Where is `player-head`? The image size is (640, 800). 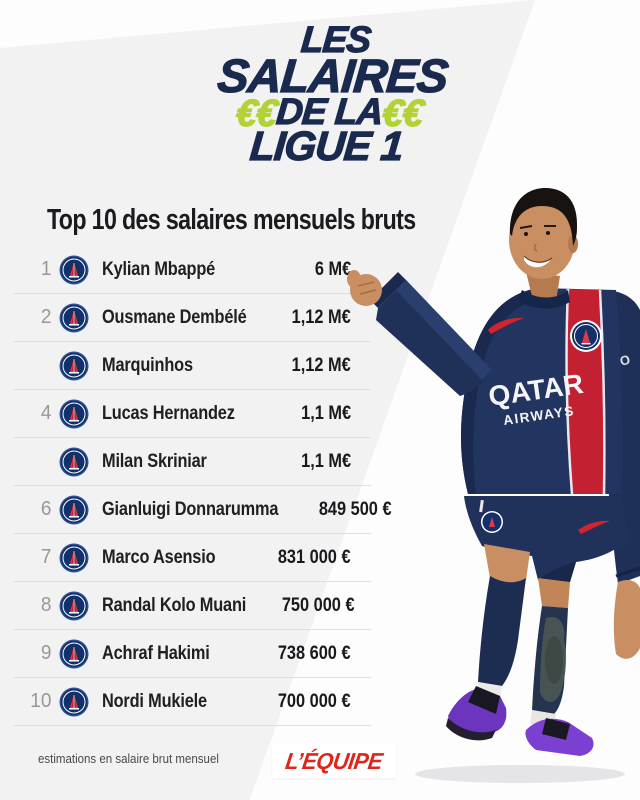
player-head is located at coordinates (543, 233).